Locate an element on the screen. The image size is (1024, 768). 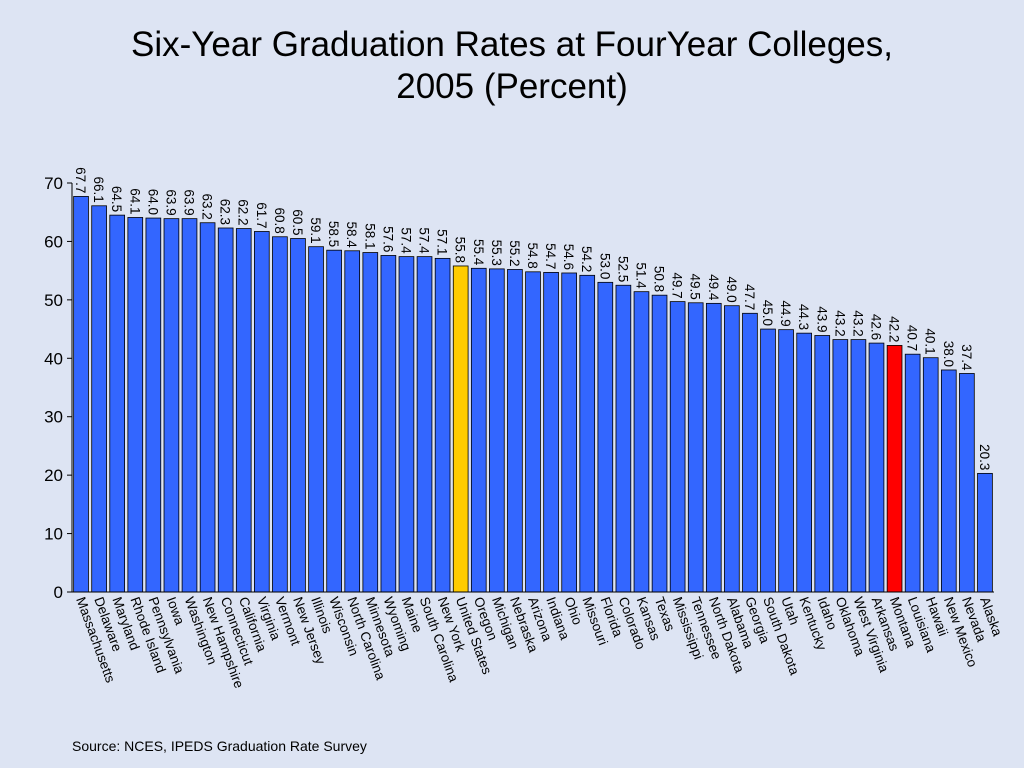
y-tick-label: 0 is located at coordinates (58, 592).